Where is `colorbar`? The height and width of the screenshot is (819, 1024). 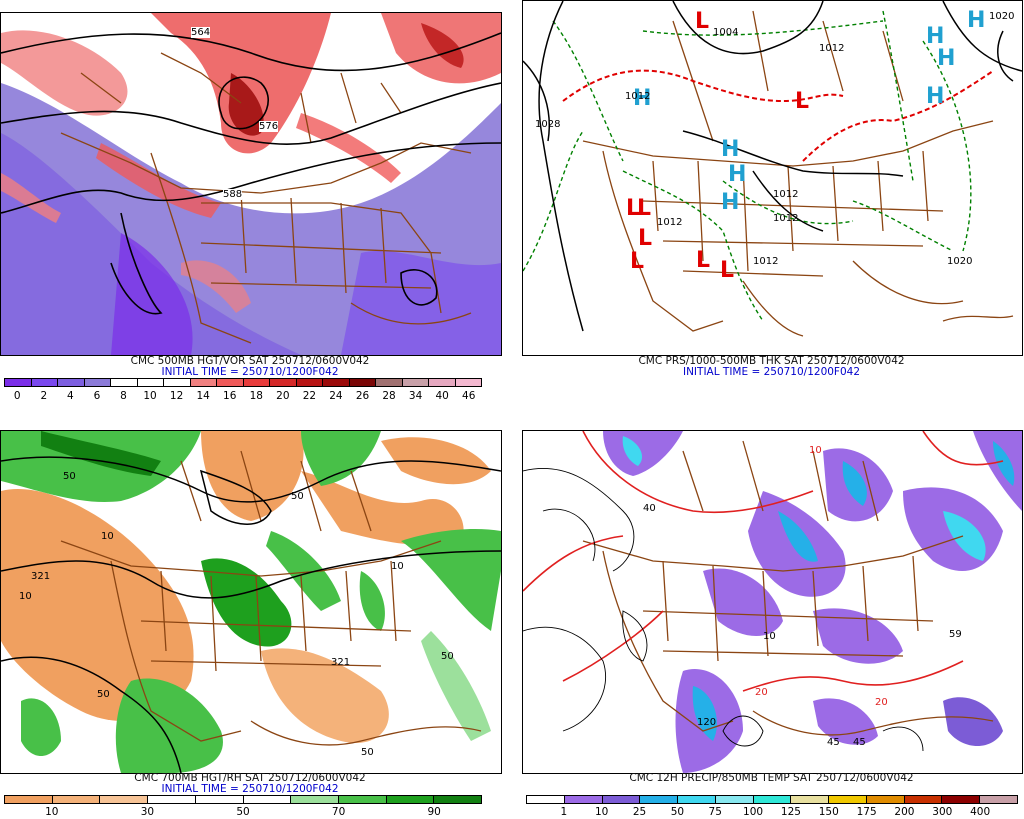 colorbar is located at coordinates (243, 799).